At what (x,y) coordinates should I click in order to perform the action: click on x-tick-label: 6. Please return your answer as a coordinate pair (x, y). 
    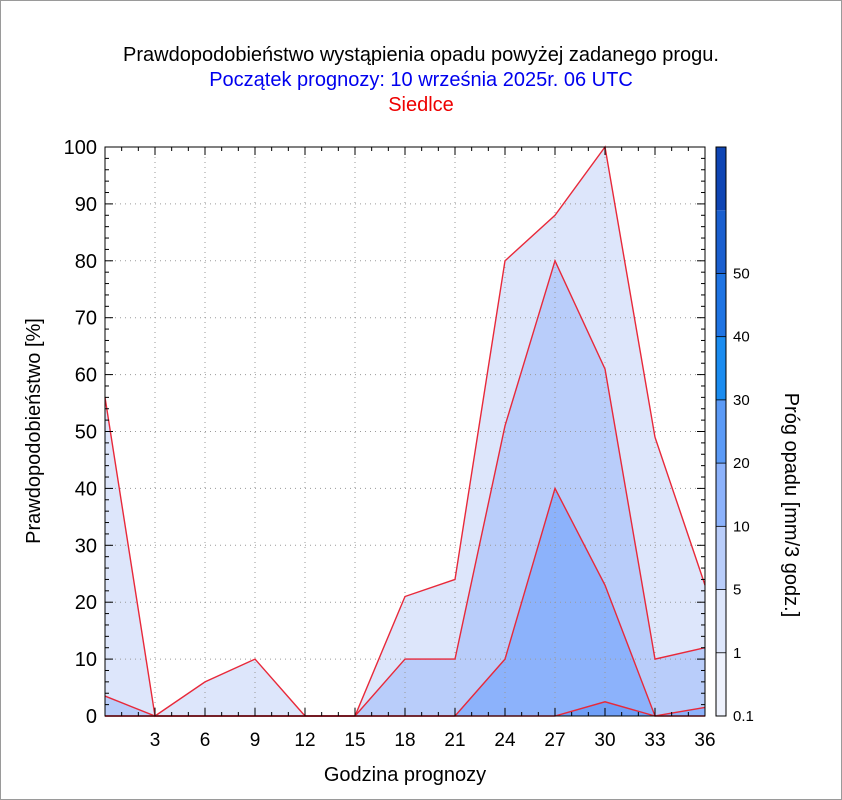
    Looking at the image, I should click on (205, 740).